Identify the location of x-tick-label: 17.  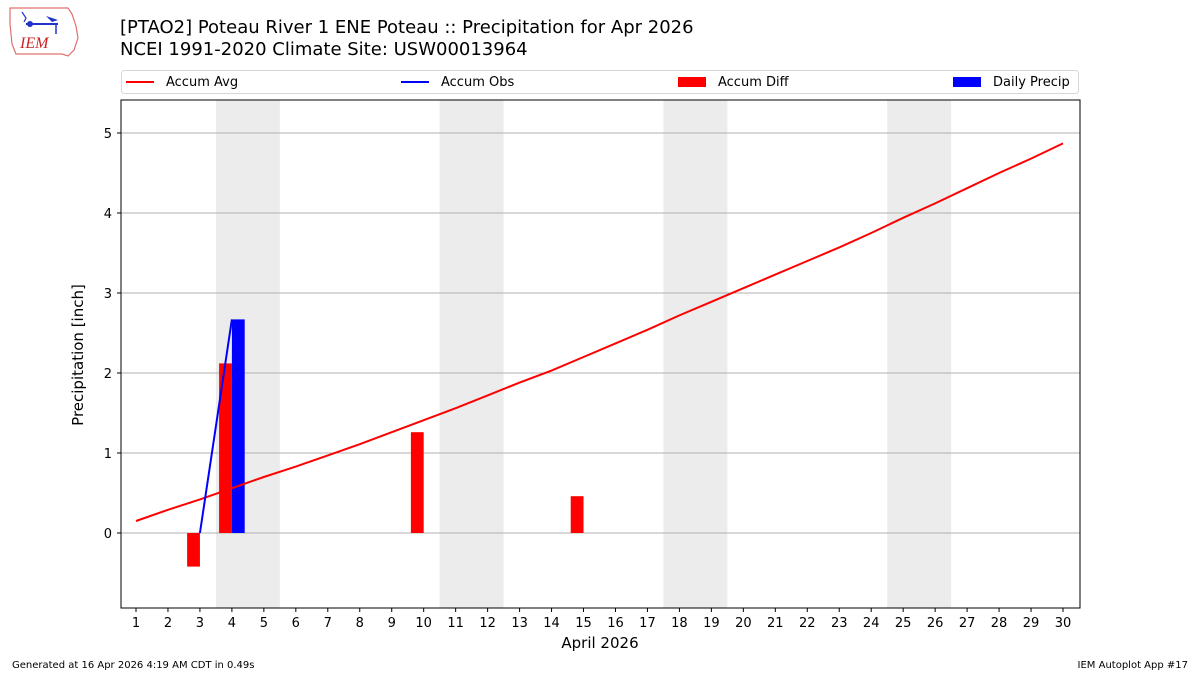
(647, 623).